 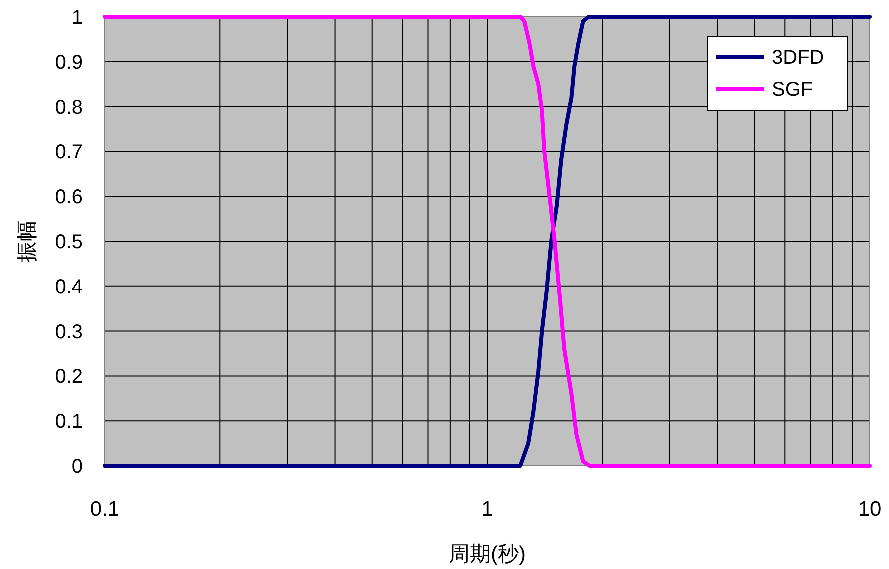 I want to click on legend-label: 3DFD, so click(x=798, y=58).